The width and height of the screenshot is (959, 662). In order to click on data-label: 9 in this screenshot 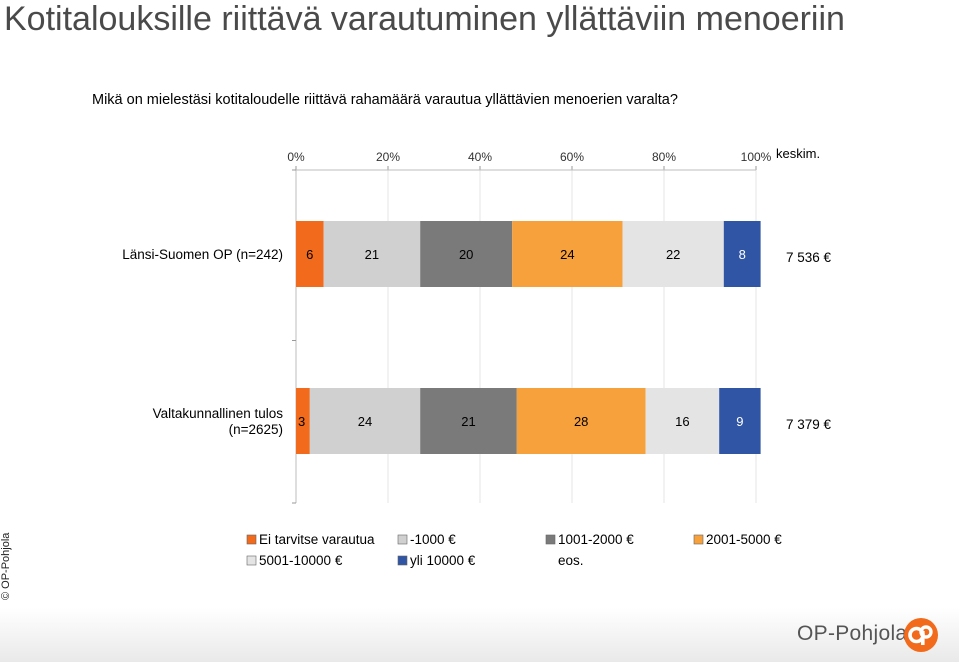, I will do `click(739, 421)`.